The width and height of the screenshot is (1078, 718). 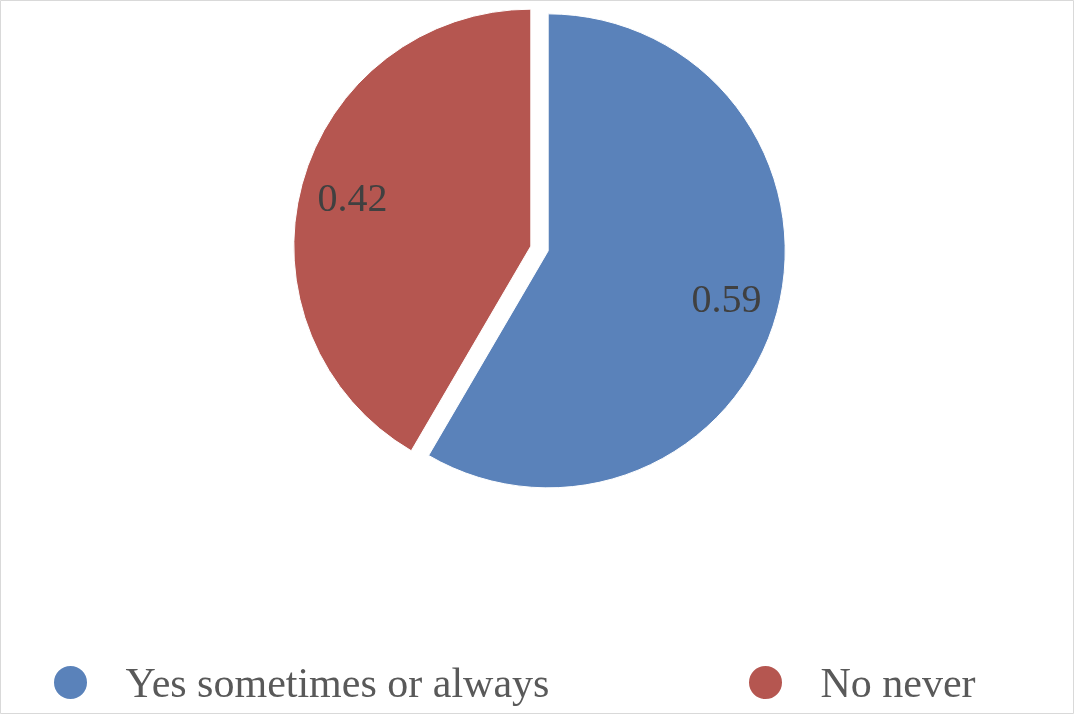 What do you see at coordinates (352, 197) in the screenshot?
I see `data-label: 0.42` at bounding box center [352, 197].